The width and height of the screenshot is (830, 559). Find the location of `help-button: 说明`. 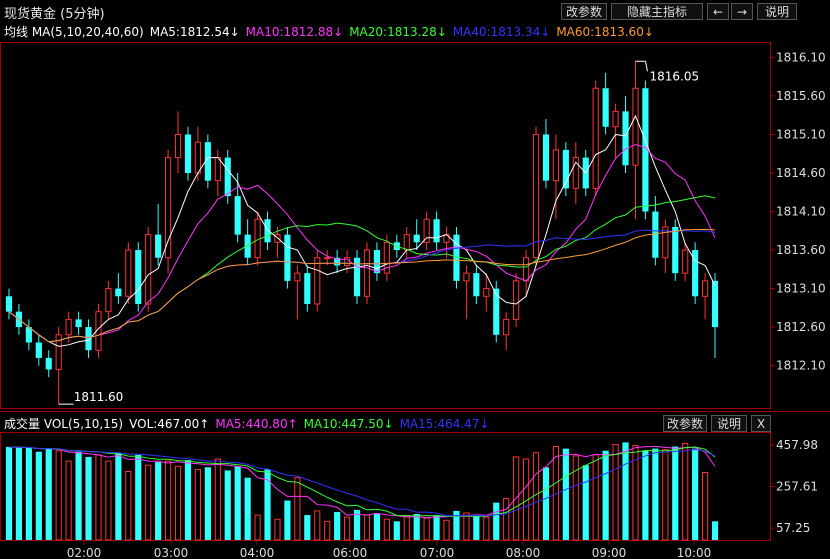

help-button: 说明 is located at coordinates (777, 11).